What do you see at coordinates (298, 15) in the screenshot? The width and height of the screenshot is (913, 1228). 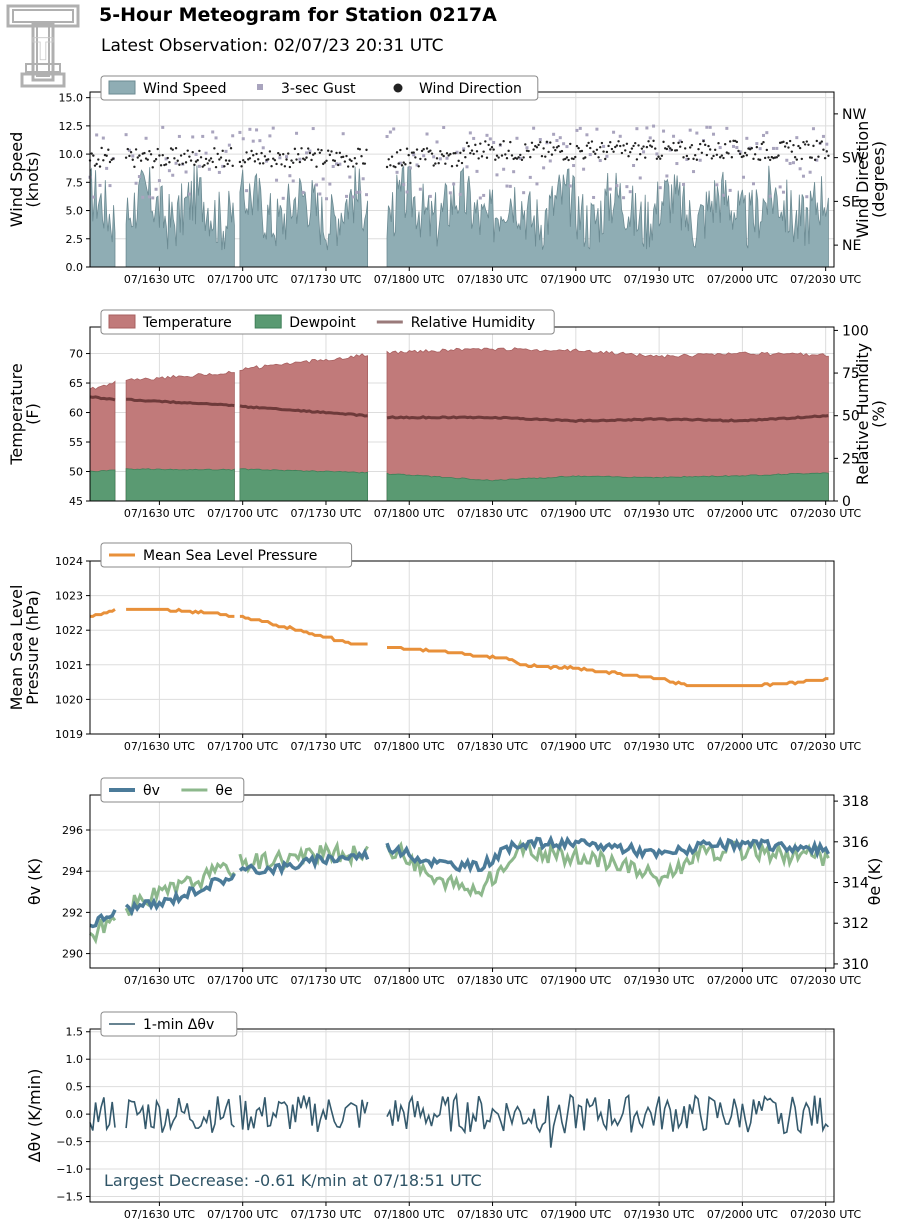 I see `chart-title: 5-Hour Meteogram for Station 0217A` at bounding box center [298, 15].